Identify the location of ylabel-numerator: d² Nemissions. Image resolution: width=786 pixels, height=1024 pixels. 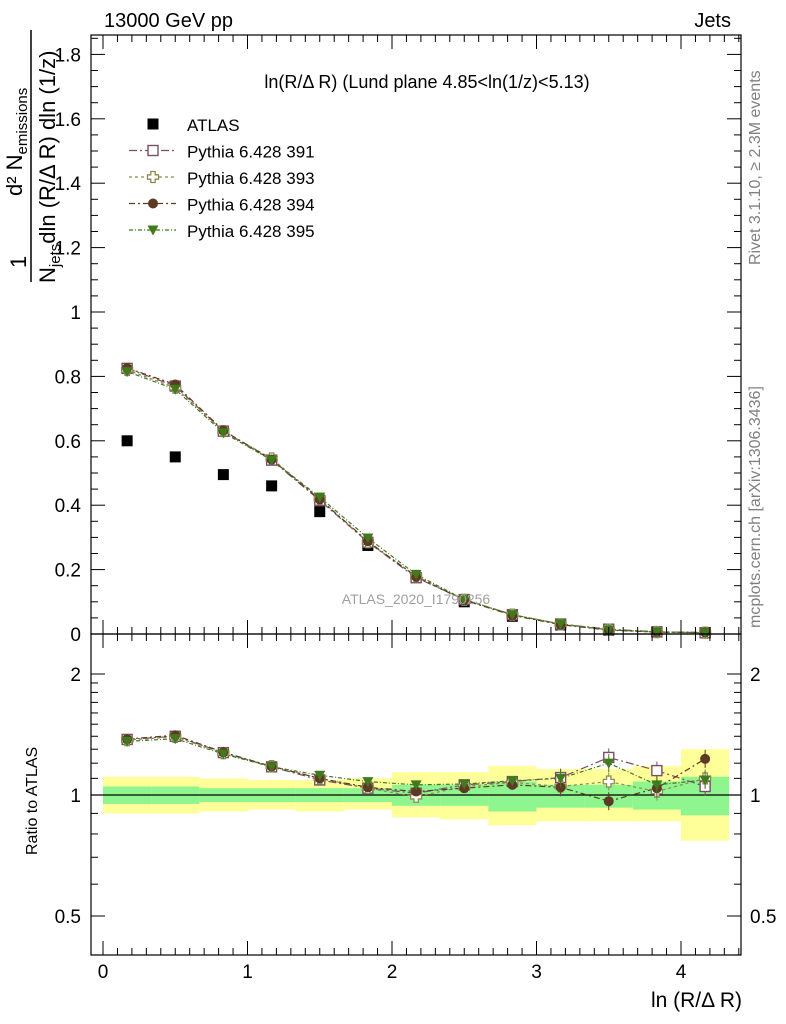
(16, 142).